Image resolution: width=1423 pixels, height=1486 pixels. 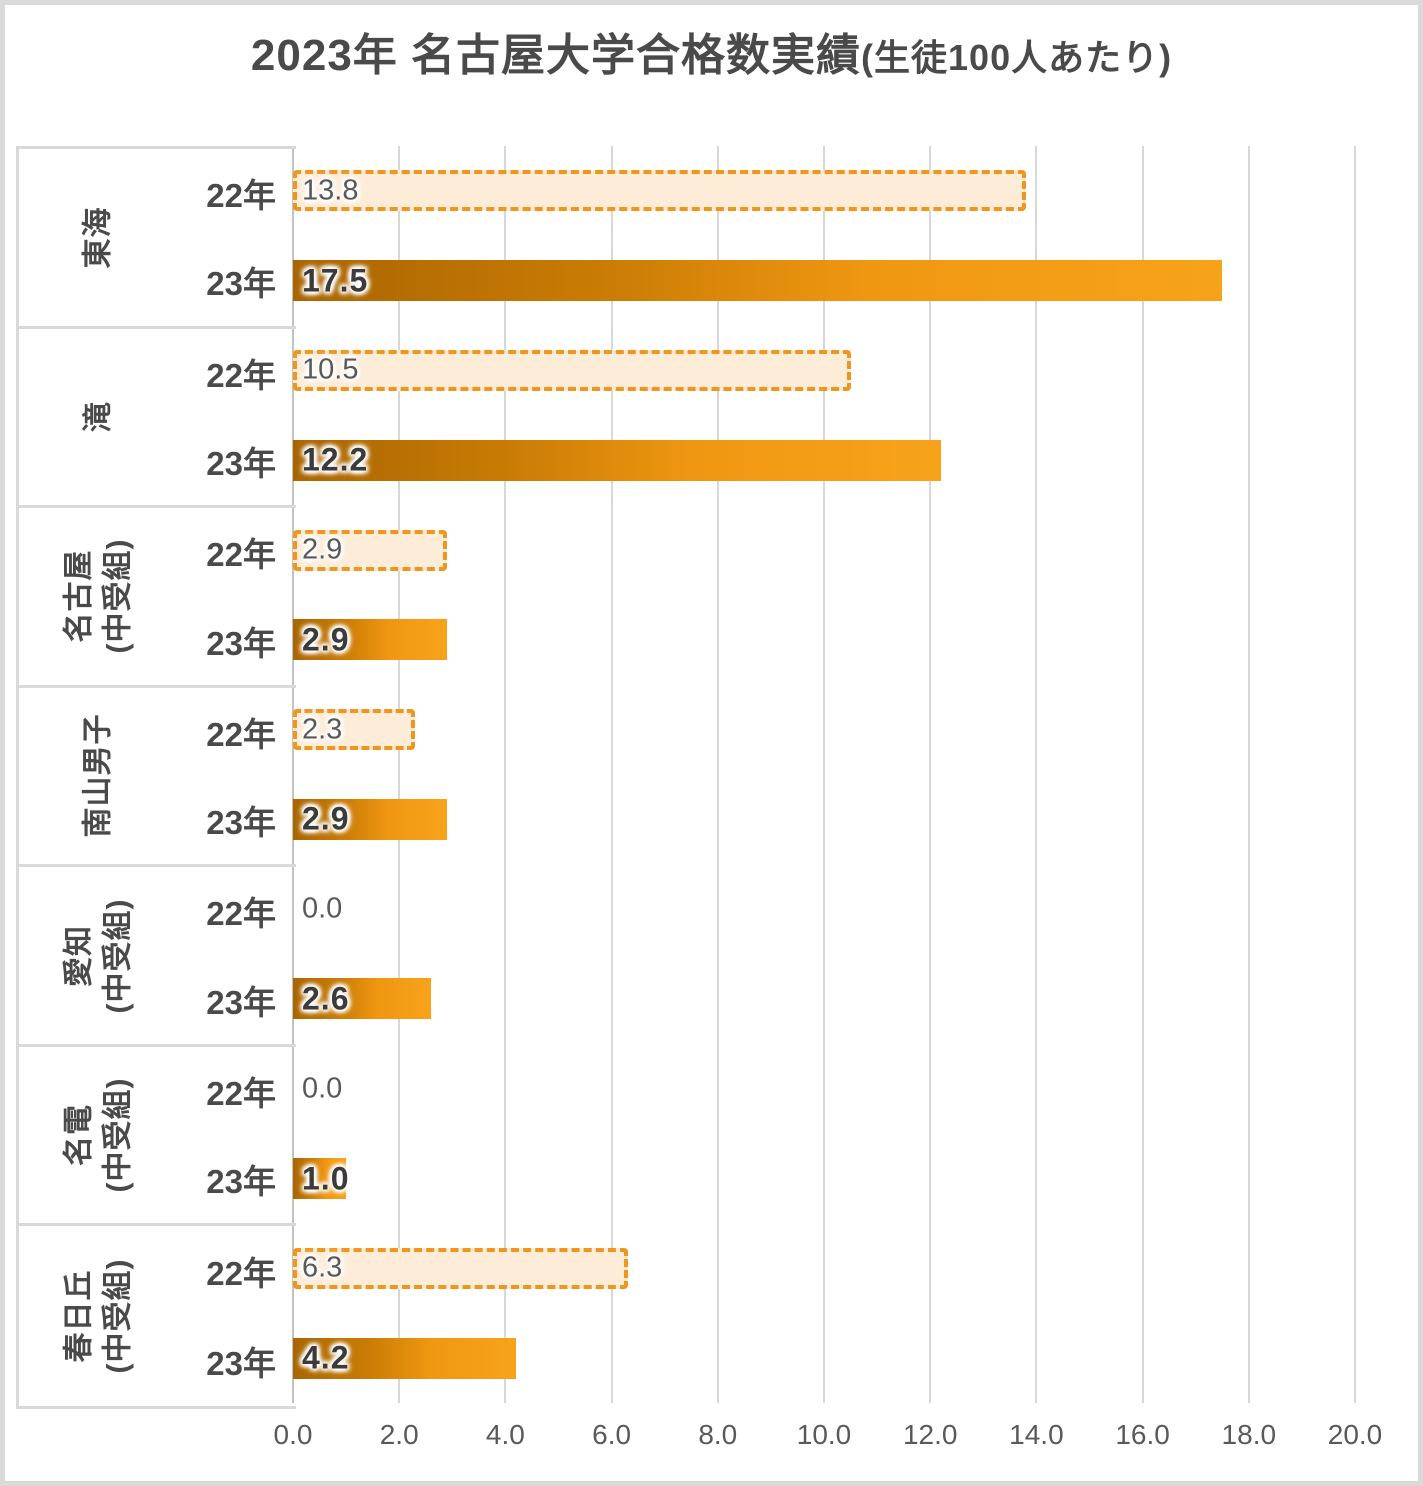 I want to click on value-label: 1.0, so click(x=326, y=1178).